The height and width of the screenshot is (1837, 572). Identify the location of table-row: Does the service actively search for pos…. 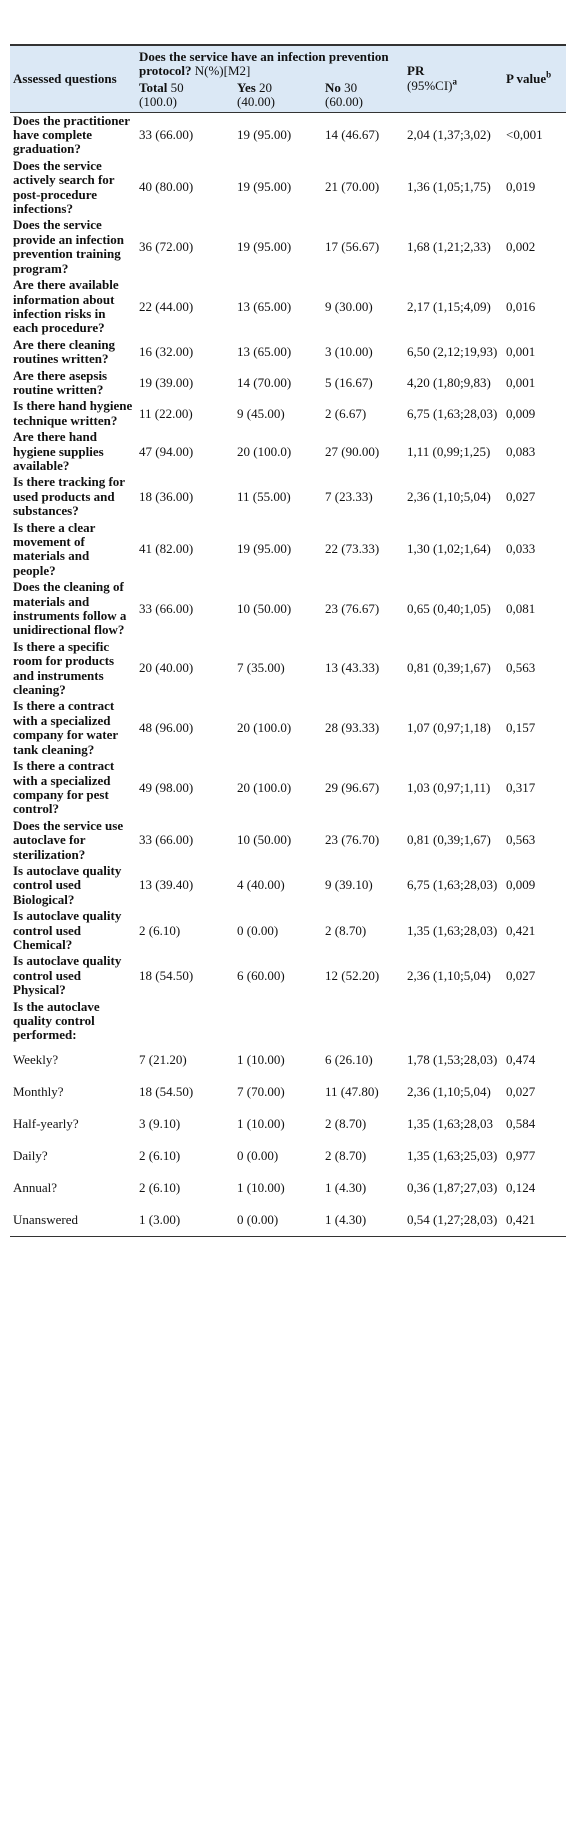
(288, 188).